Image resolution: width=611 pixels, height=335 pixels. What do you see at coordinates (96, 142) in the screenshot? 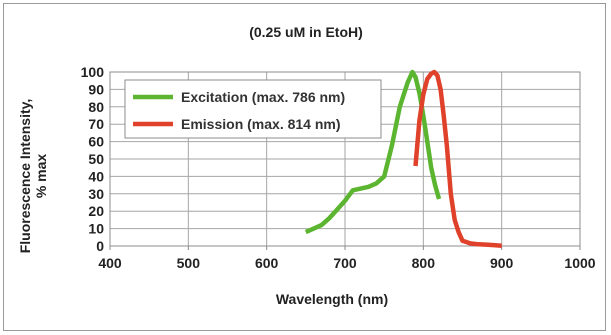
I see `y-tick-label: 60` at bounding box center [96, 142].